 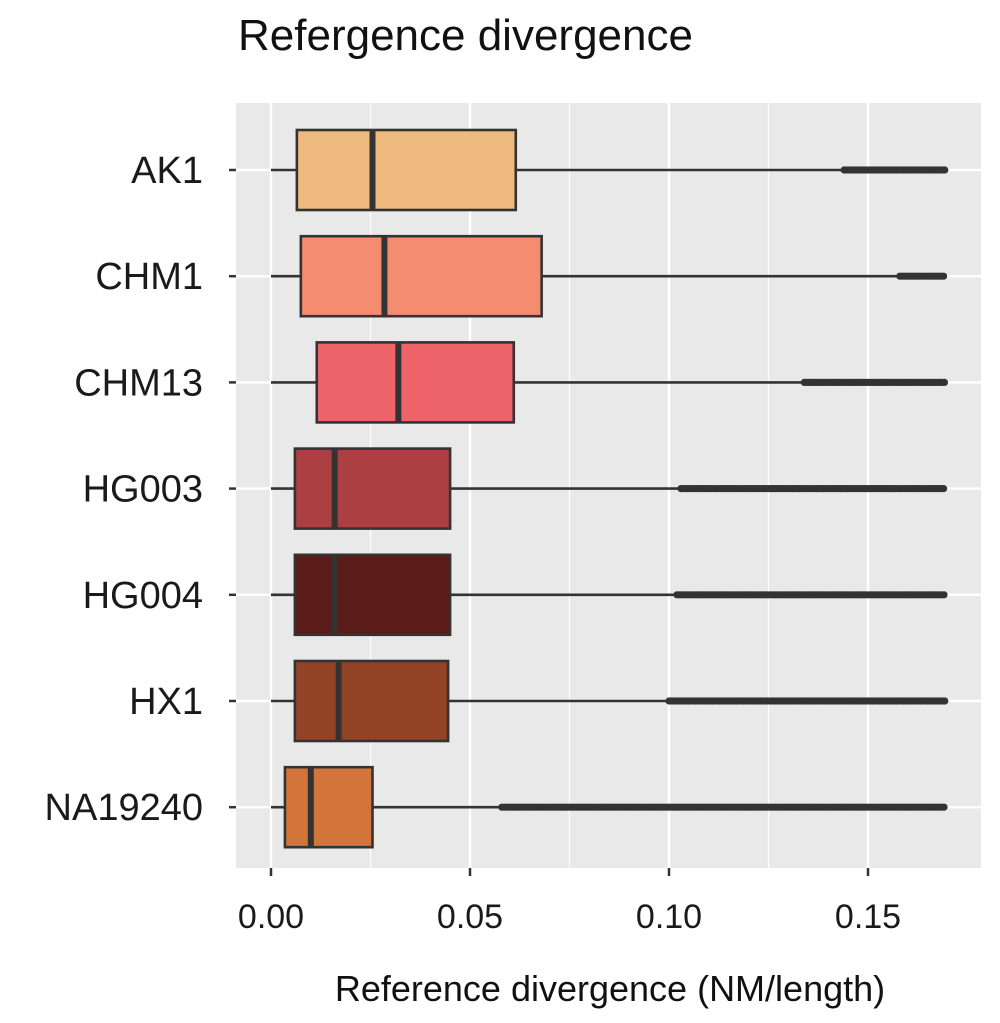 I want to click on box-chm13, so click(x=610, y=382).